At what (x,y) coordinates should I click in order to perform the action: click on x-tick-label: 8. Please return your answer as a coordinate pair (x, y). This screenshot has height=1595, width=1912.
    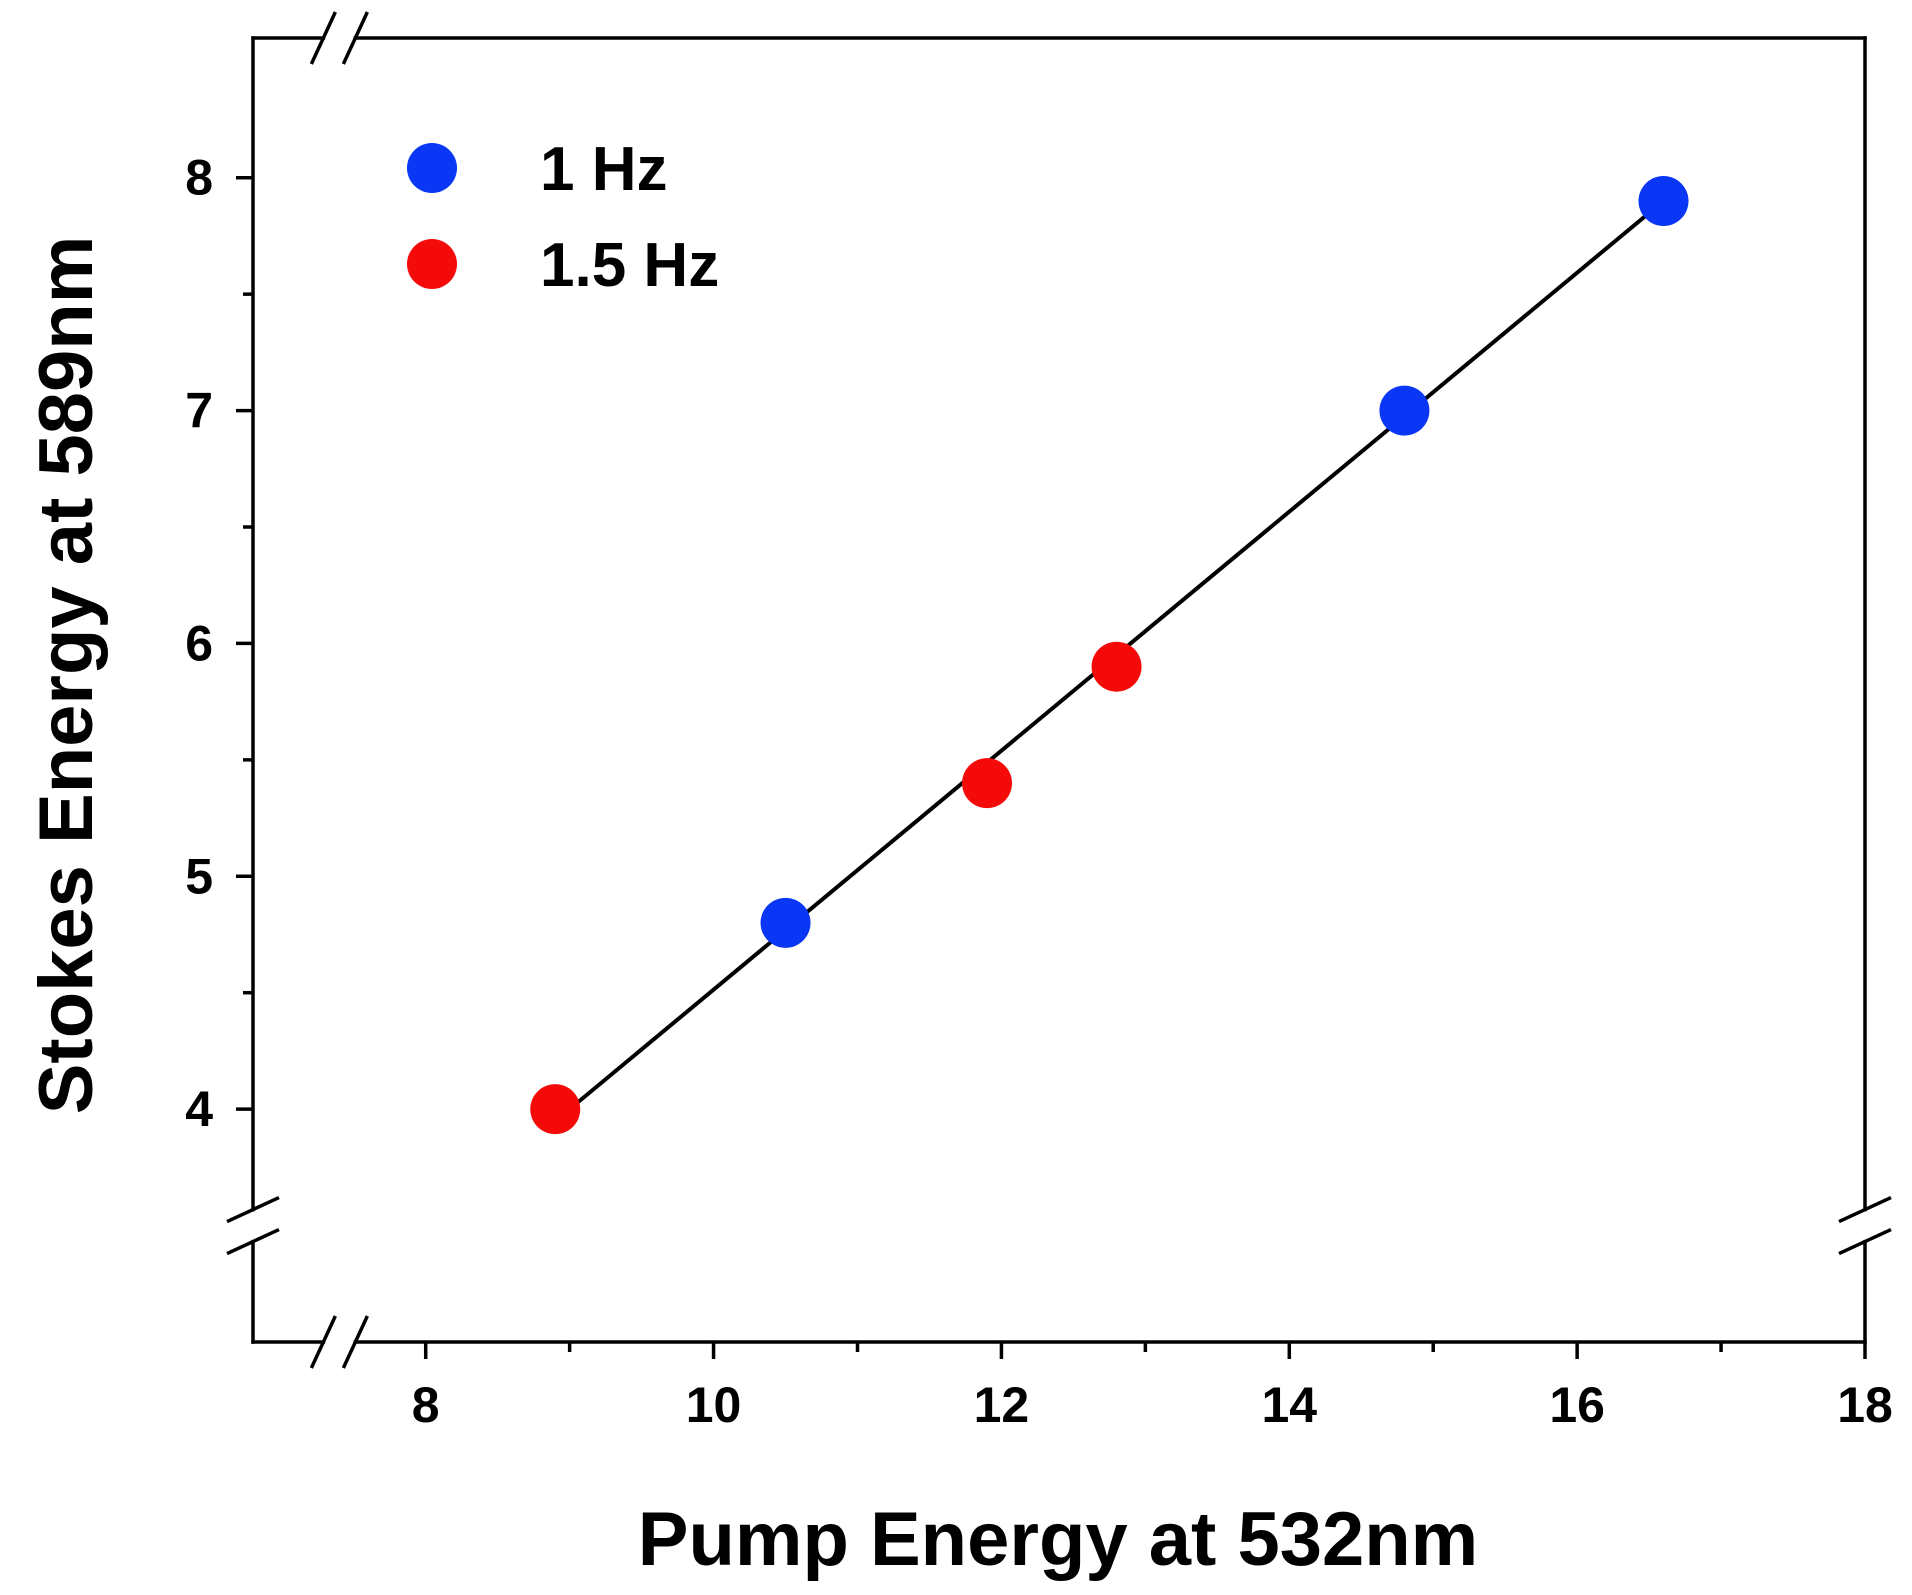
    Looking at the image, I should click on (426, 1405).